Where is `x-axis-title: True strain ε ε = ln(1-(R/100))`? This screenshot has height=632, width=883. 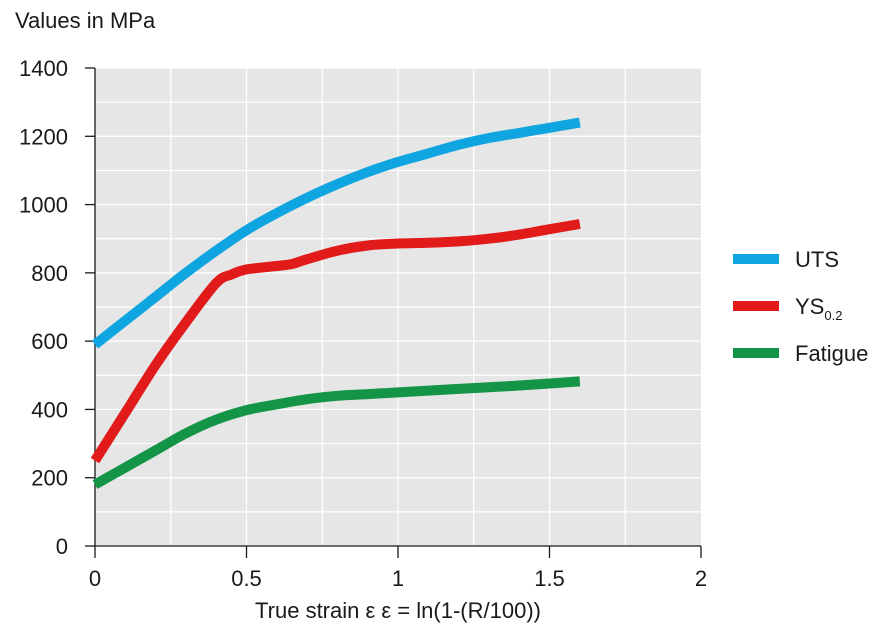 x-axis-title: True strain ε ε = ln(1-(R/100)) is located at coordinates (398, 610).